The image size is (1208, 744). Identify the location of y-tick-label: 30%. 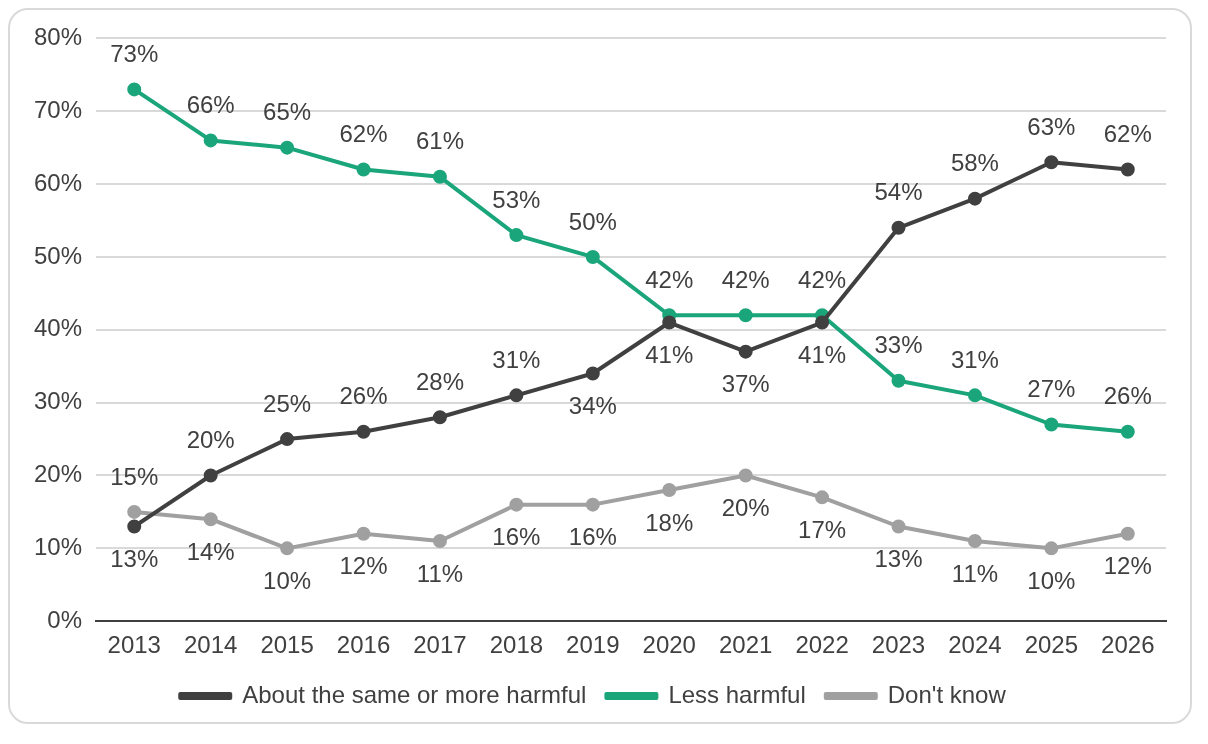
(58, 401).